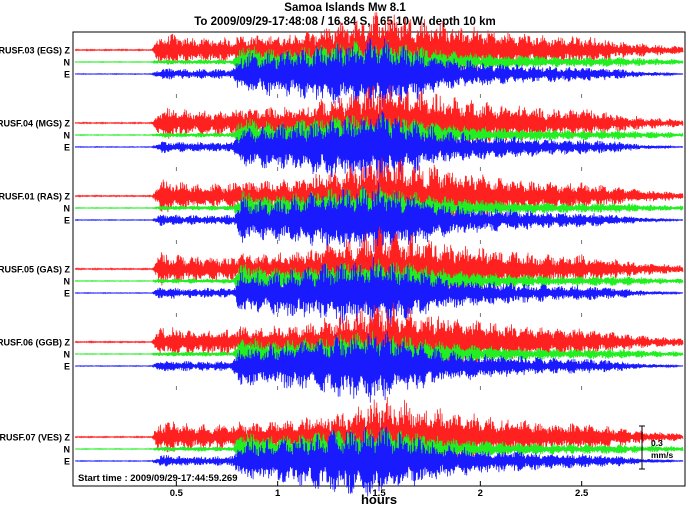 Image resolution: width=690 pixels, height=510 pixels. What do you see at coordinates (35, 438) in the screenshot?
I see `station-label-rusf-07-ves-z: RUSF.07 (VES) Z` at bounding box center [35, 438].